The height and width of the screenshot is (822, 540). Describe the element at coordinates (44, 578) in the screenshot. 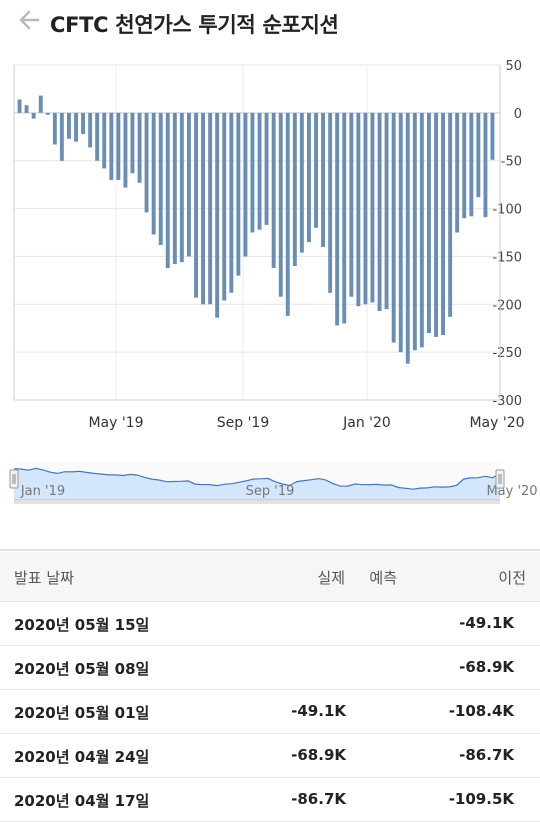

I see `header-date: 발표 날짜` at that location.